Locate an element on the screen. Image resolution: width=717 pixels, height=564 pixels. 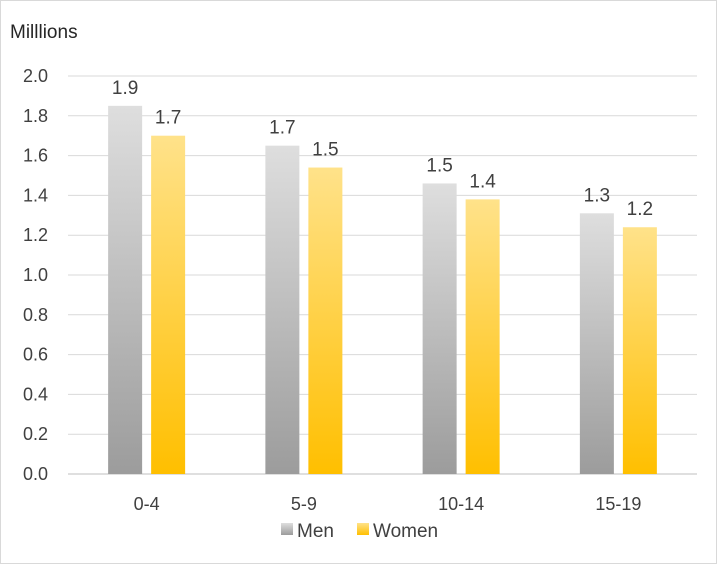
x-tick-label: 15-19 is located at coordinates (618, 504).